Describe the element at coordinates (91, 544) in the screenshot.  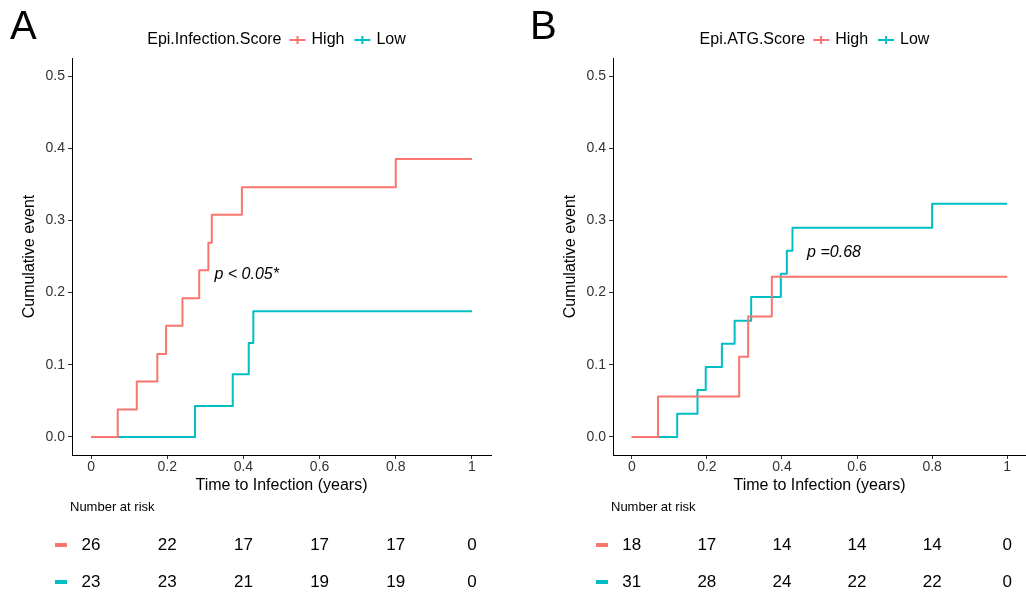
I see `text: 26` at that location.